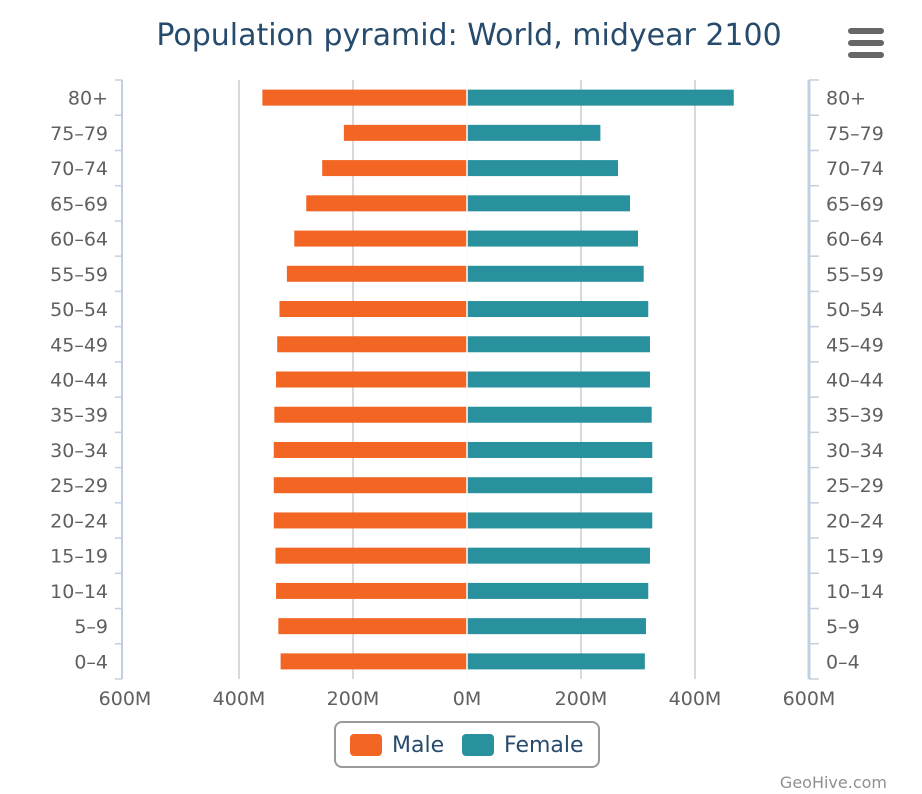 The width and height of the screenshot is (922, 794). I want to click on hamburger-menu-icon, so click(866, 43).